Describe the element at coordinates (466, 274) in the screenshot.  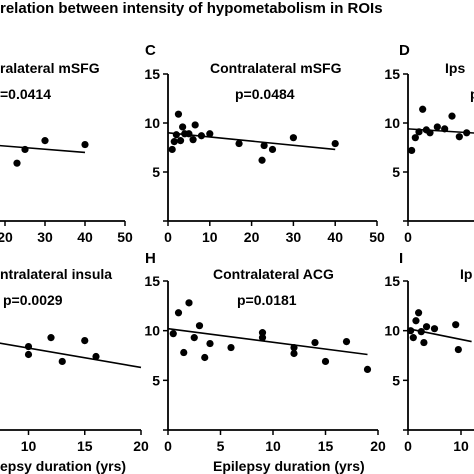
I see `panel-title: Ip` at that location.